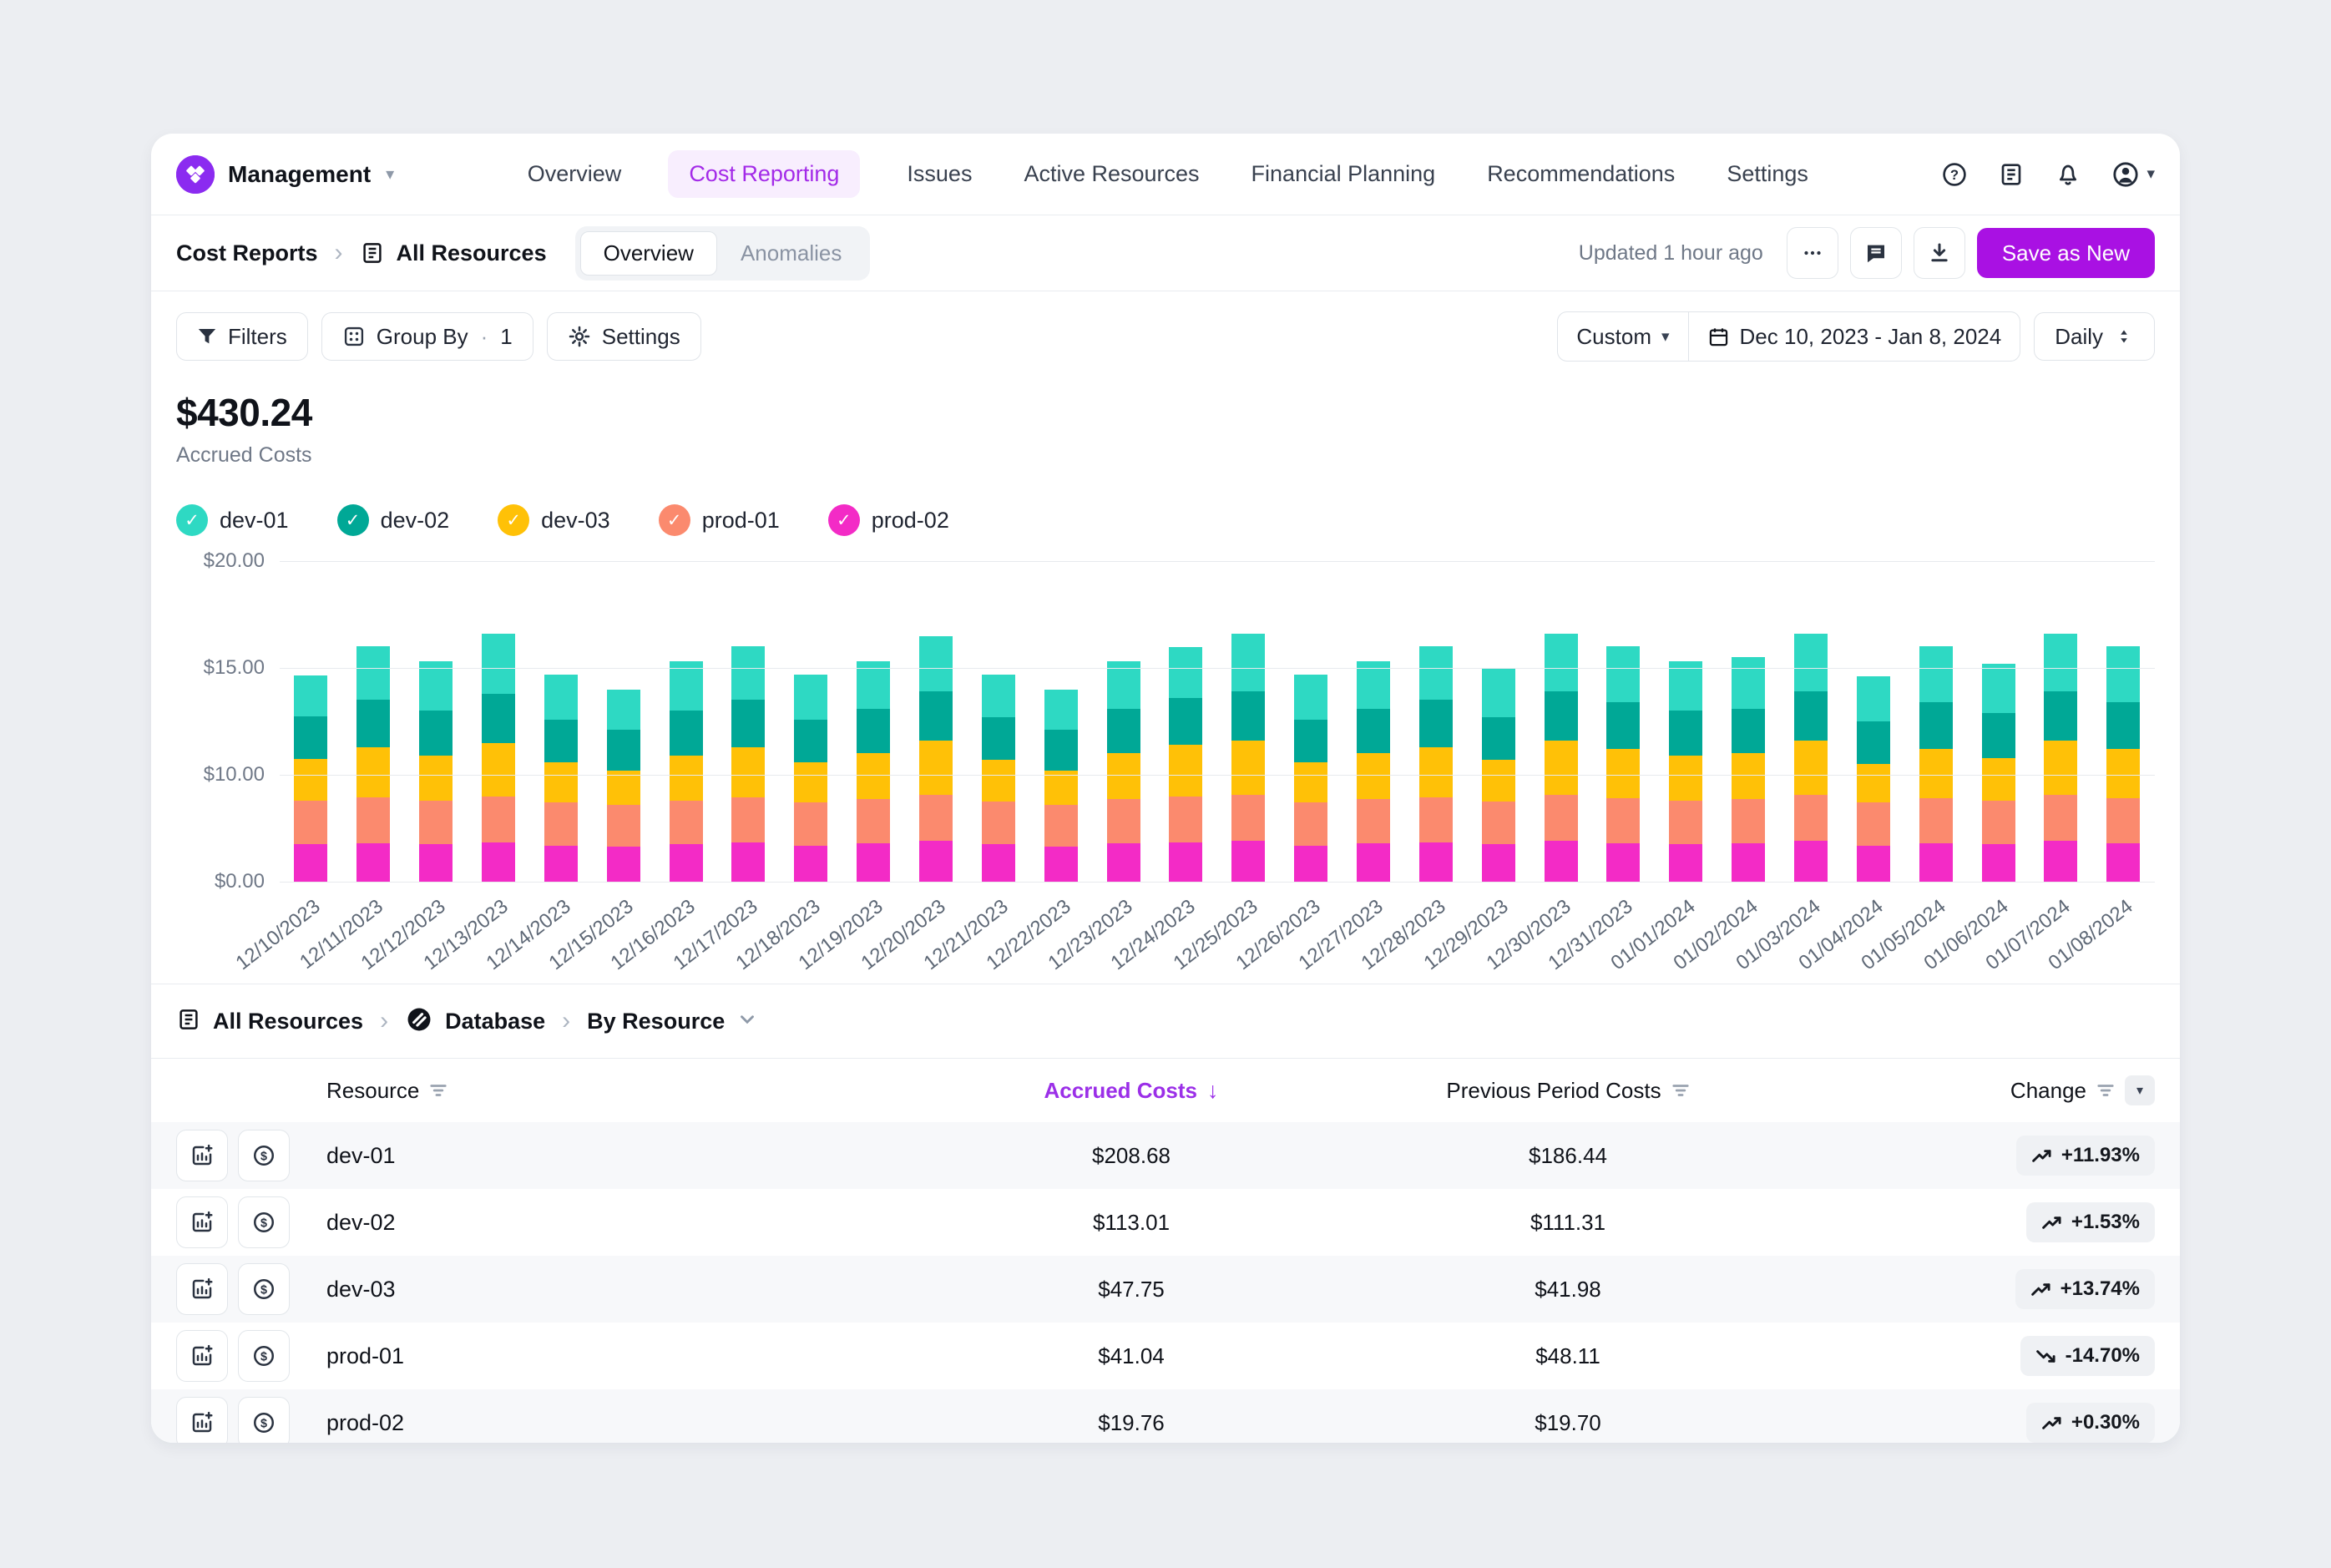 The width and height of the screenshot is (2331, 1568). Describe the element at coordinates (1581, 173) in the screenshot. I see `nav-item-recommendations: Recommendations` at that location.